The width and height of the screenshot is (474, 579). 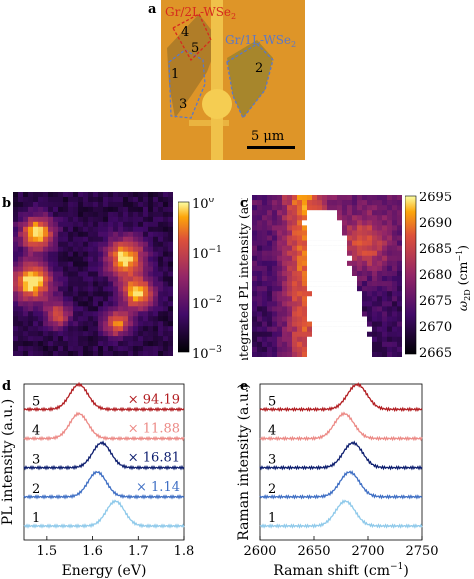 What do you see at coordinates (207, 352) in the screenshot?
I see `pl-cbar-tick-3: 10−3` at bounding box center [207, 352].